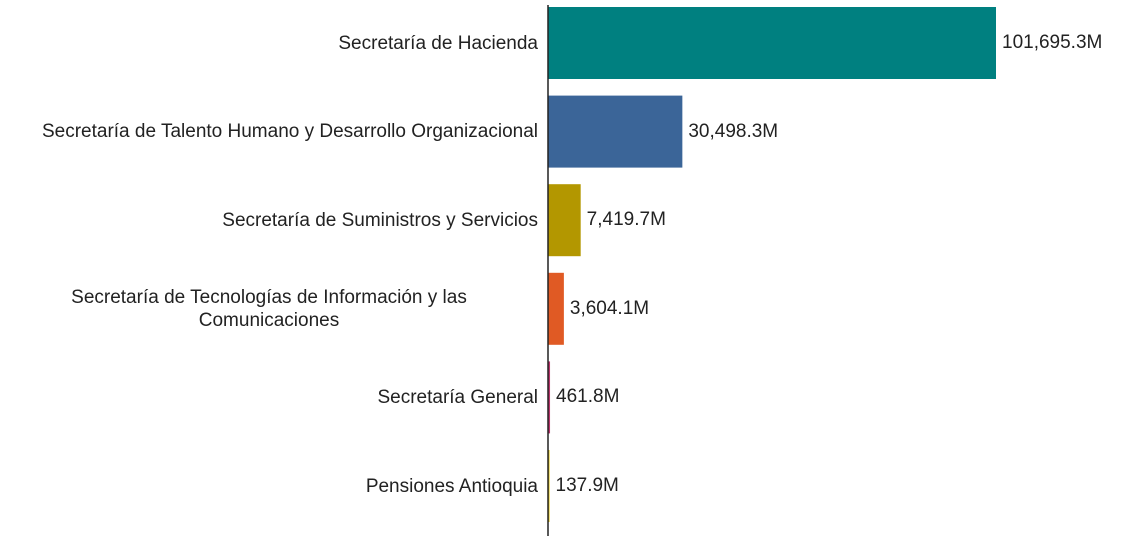 Image resolution: width=1142 pixels, height=536 pixels. I want to click on category-label: Secretaría de Hacienda, so click(438, 43).